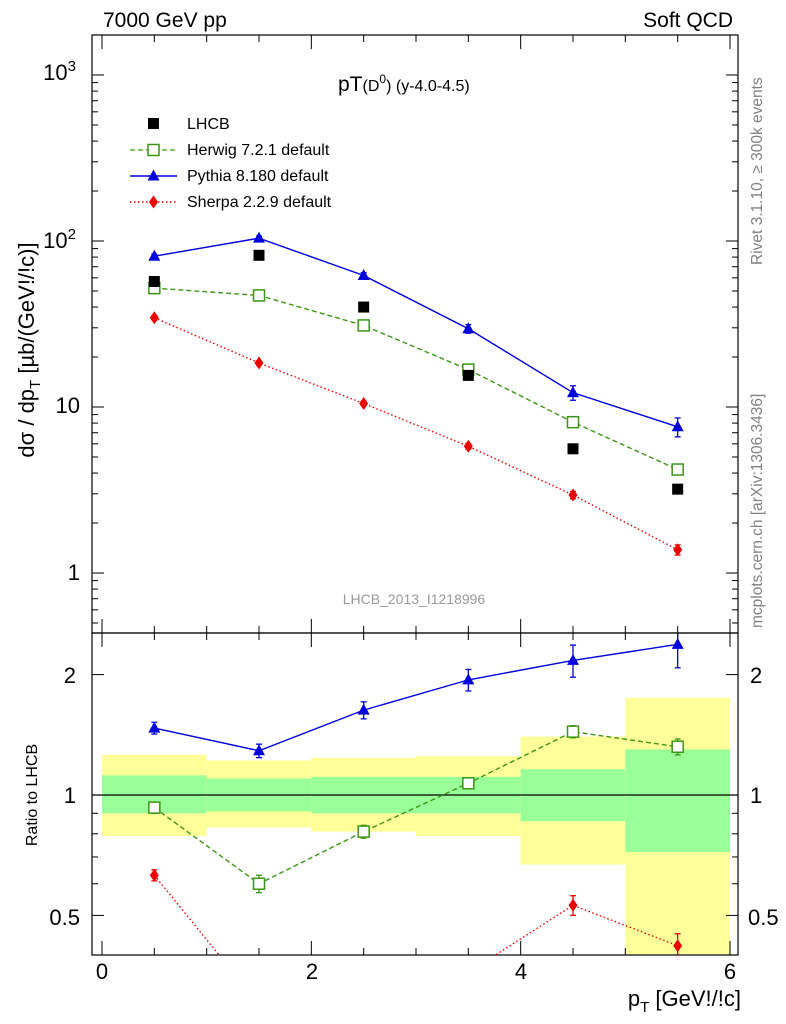 This screenshot has width=786, height=1024. What do you see at coordinates (415, 807) in the screenshot?
I see `ratio-line-herwig` at bounding box center [415, 807].